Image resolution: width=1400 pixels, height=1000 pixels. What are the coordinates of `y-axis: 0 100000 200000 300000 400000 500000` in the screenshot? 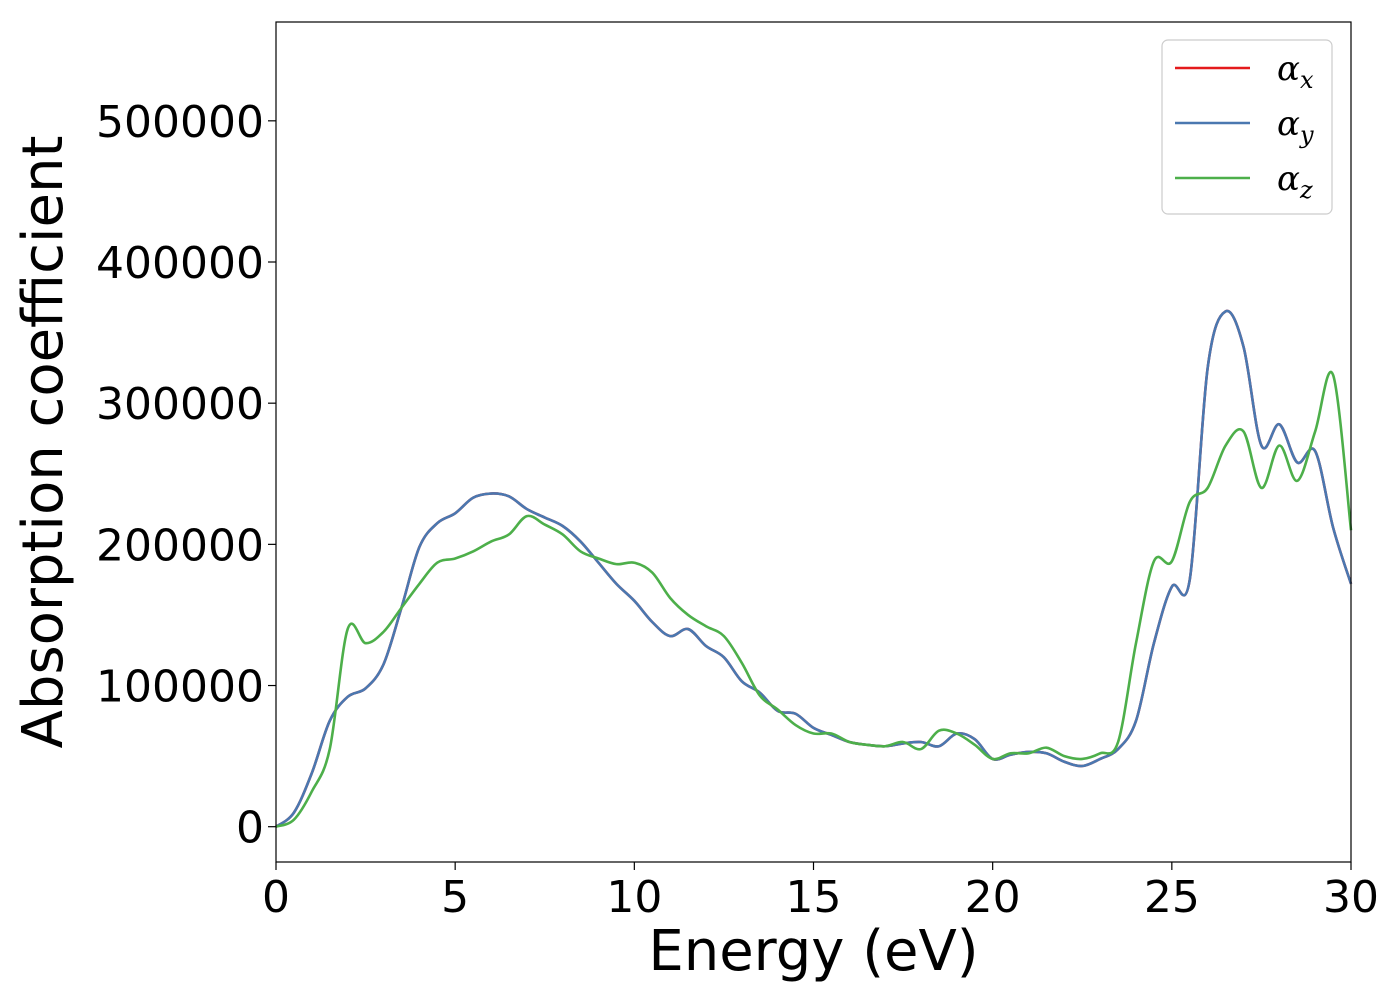 It's located at (186, 475).